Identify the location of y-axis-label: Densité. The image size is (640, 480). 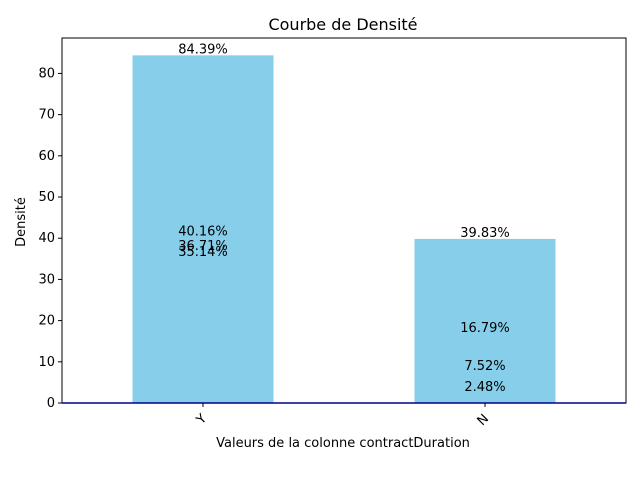
(21, 222).